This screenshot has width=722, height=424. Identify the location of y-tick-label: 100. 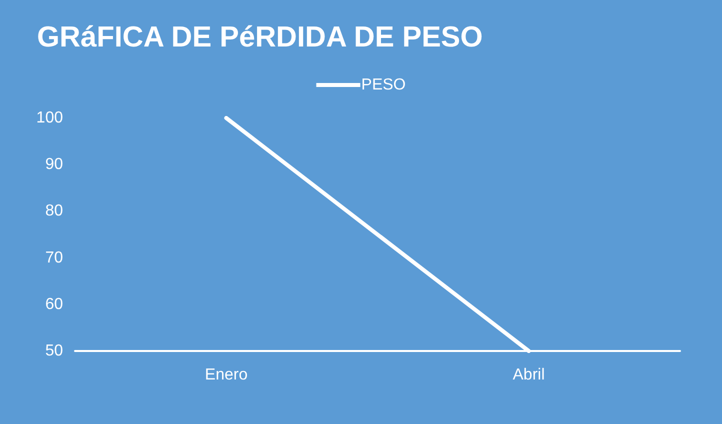
(50, 118).